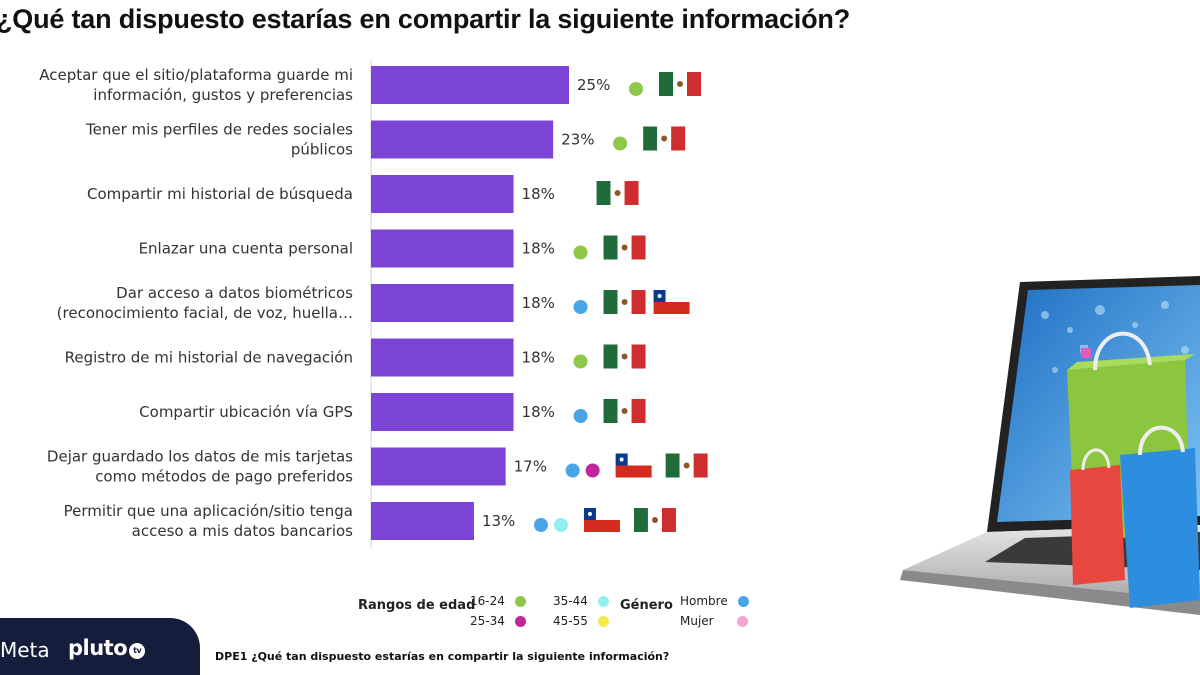 The image size is (1200, 675). I want to click on category-label: Compartir ubicación vía GPS, so click(246, 412).